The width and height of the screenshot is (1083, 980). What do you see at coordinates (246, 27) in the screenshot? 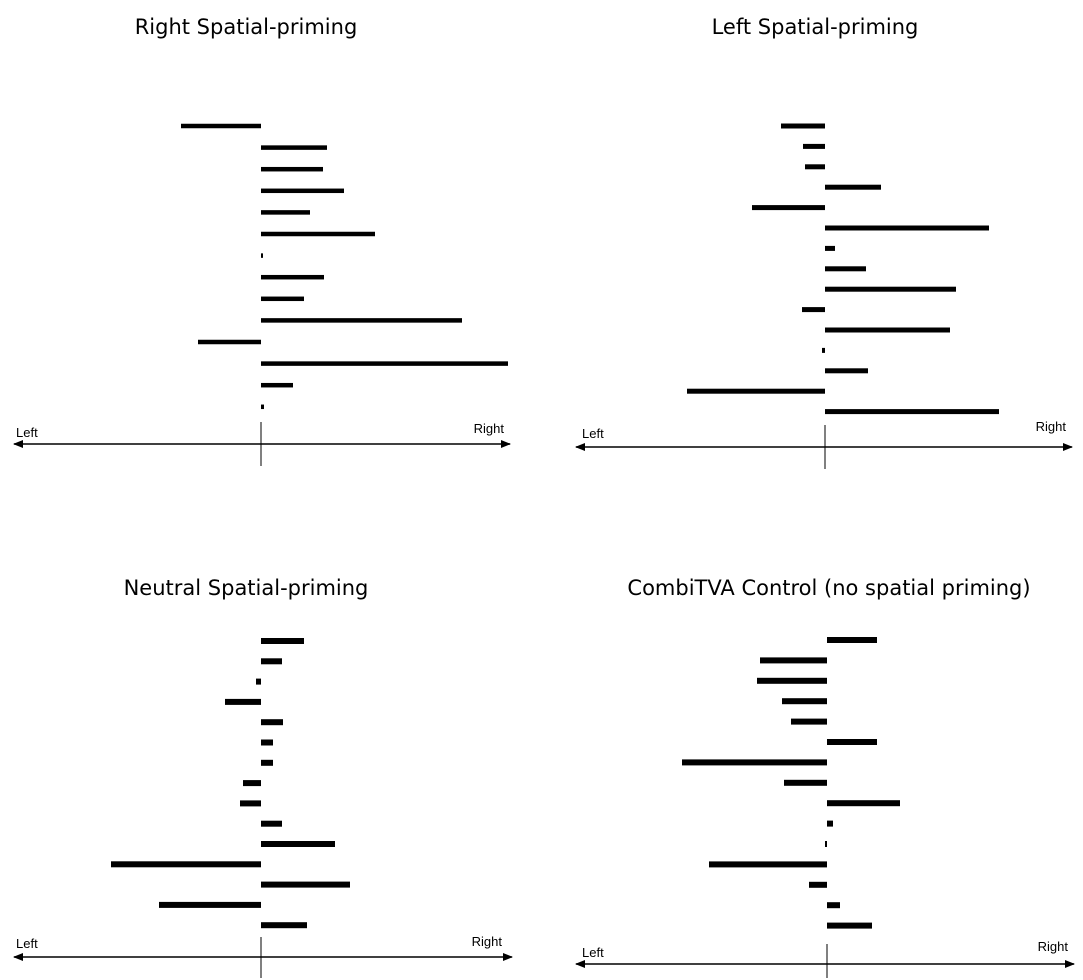
I see `chart-title: Right Spatial-priming` at bounding box center [246, 27].